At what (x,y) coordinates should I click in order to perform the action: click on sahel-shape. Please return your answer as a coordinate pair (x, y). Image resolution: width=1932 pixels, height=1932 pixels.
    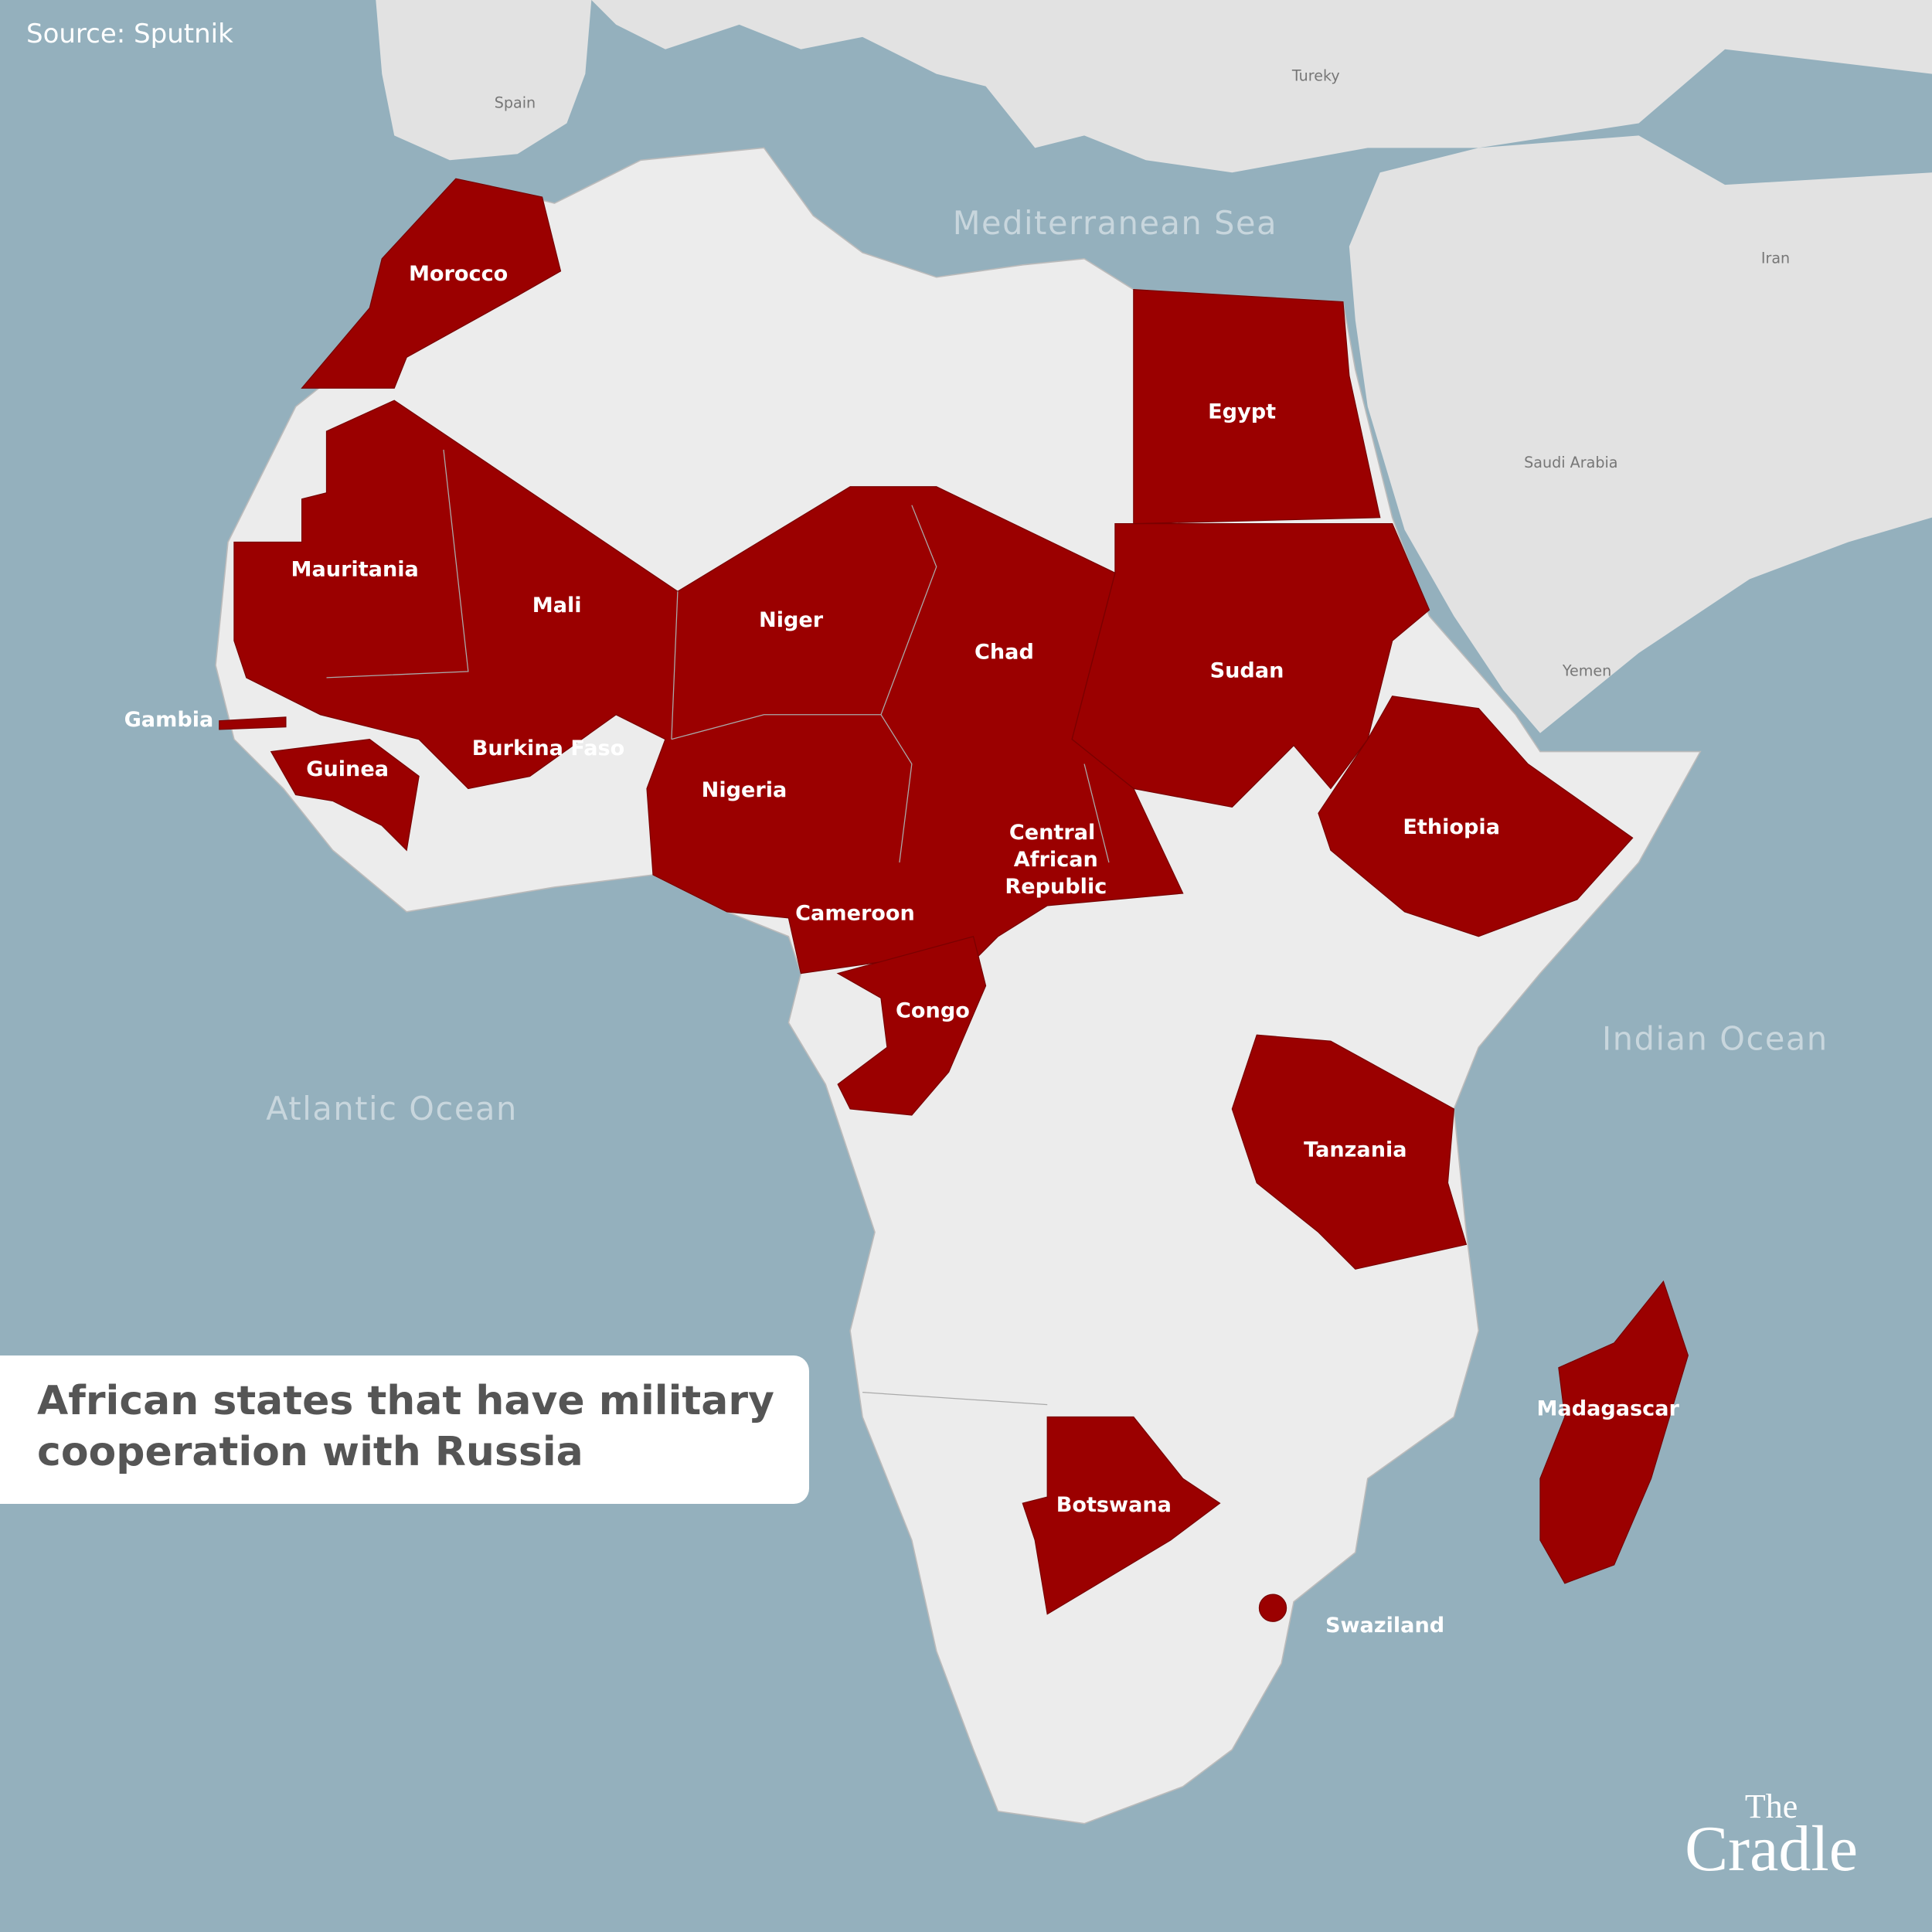
    Looking at the image, I should click on (709, 688).